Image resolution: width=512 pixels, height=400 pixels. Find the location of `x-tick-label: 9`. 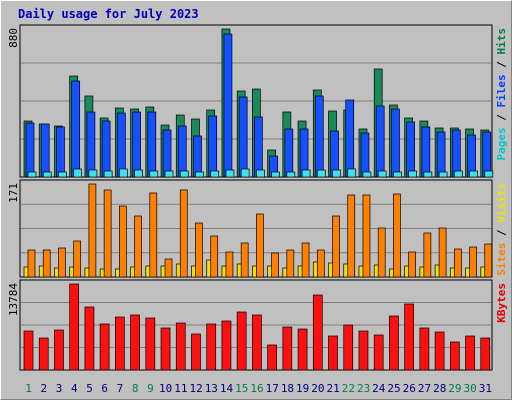

x-tick-label: 9 is located at coordinates (150, 388).